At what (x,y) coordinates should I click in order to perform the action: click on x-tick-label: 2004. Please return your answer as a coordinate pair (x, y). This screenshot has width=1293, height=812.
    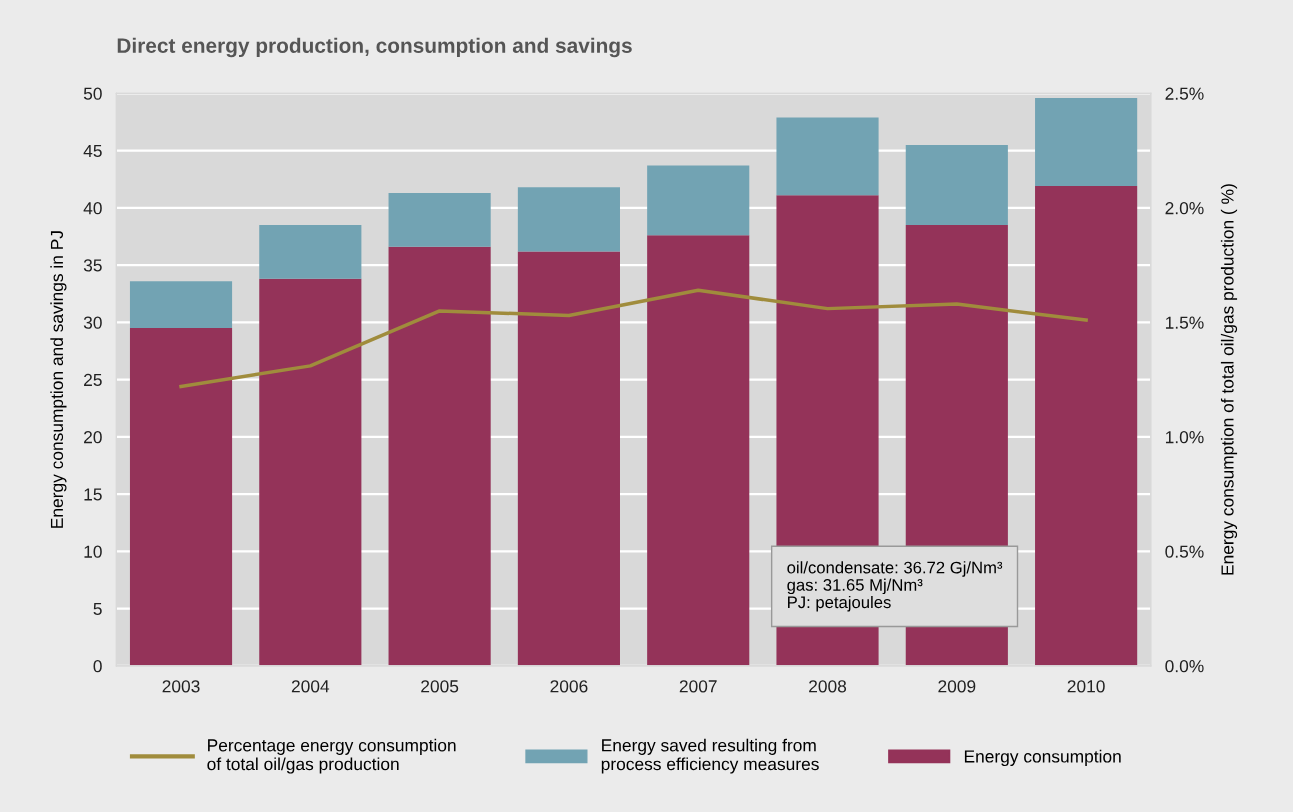
    Looking at the image, I should click on (310, 686).